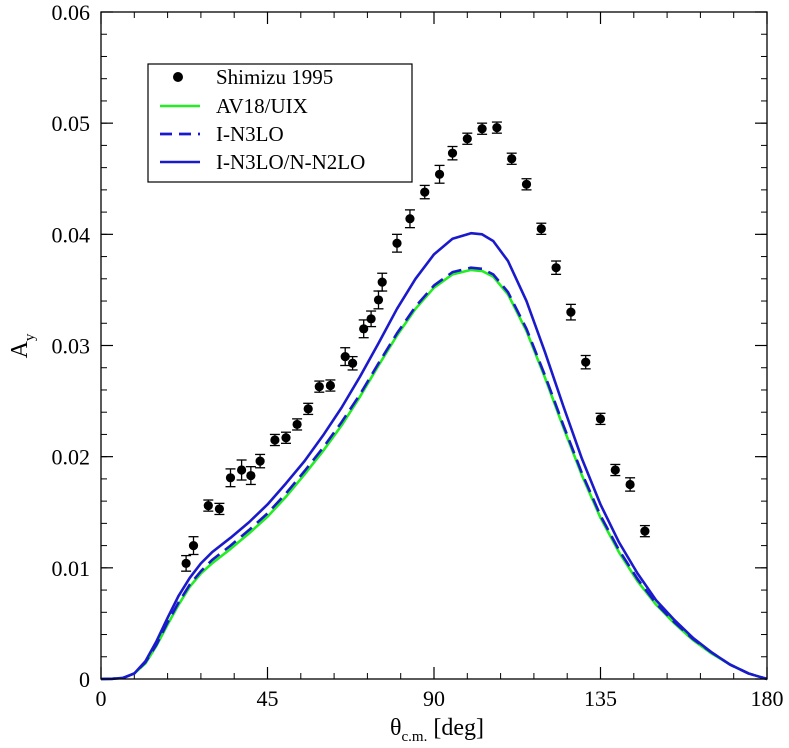 The image size is (789, 748). I want to click on x-axis-label-unit: [deg], so click(458, 728).